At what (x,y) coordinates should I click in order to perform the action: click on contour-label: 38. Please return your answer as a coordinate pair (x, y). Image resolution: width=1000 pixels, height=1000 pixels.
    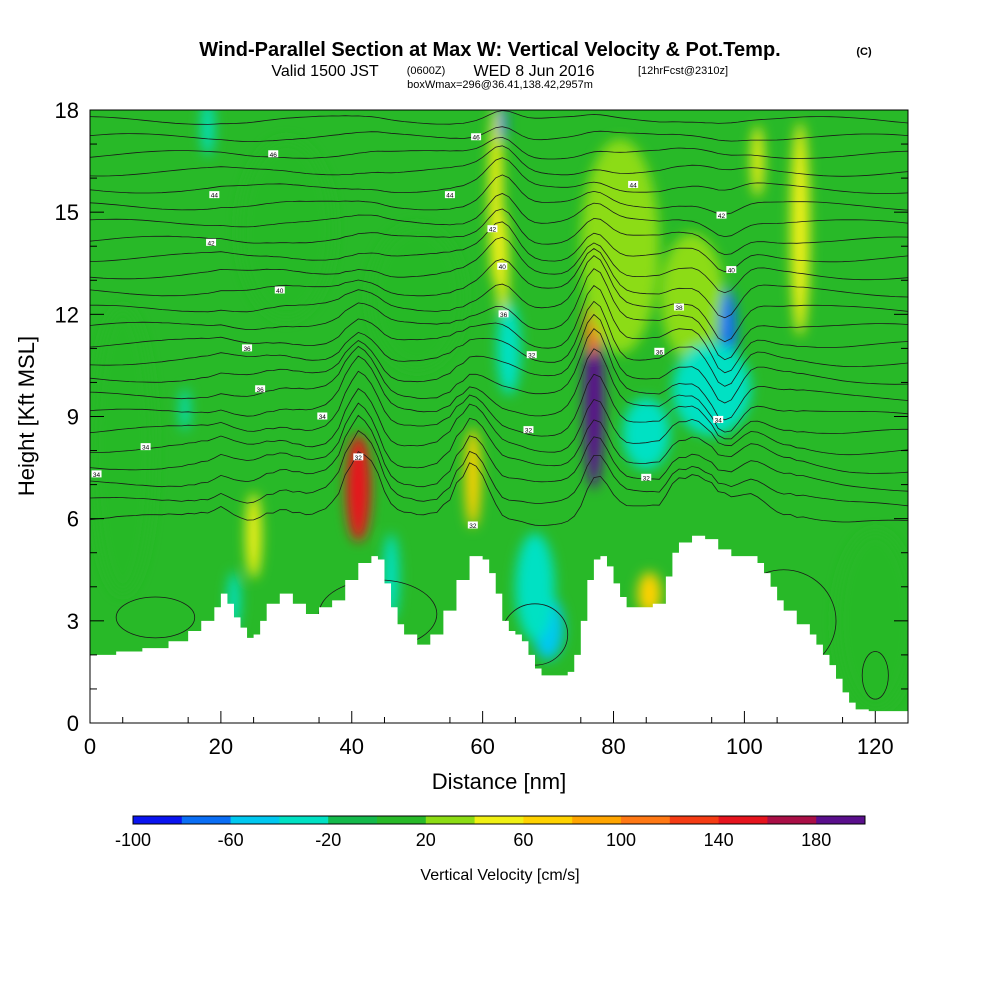
    Looking at the image, I should click on (679, 308).